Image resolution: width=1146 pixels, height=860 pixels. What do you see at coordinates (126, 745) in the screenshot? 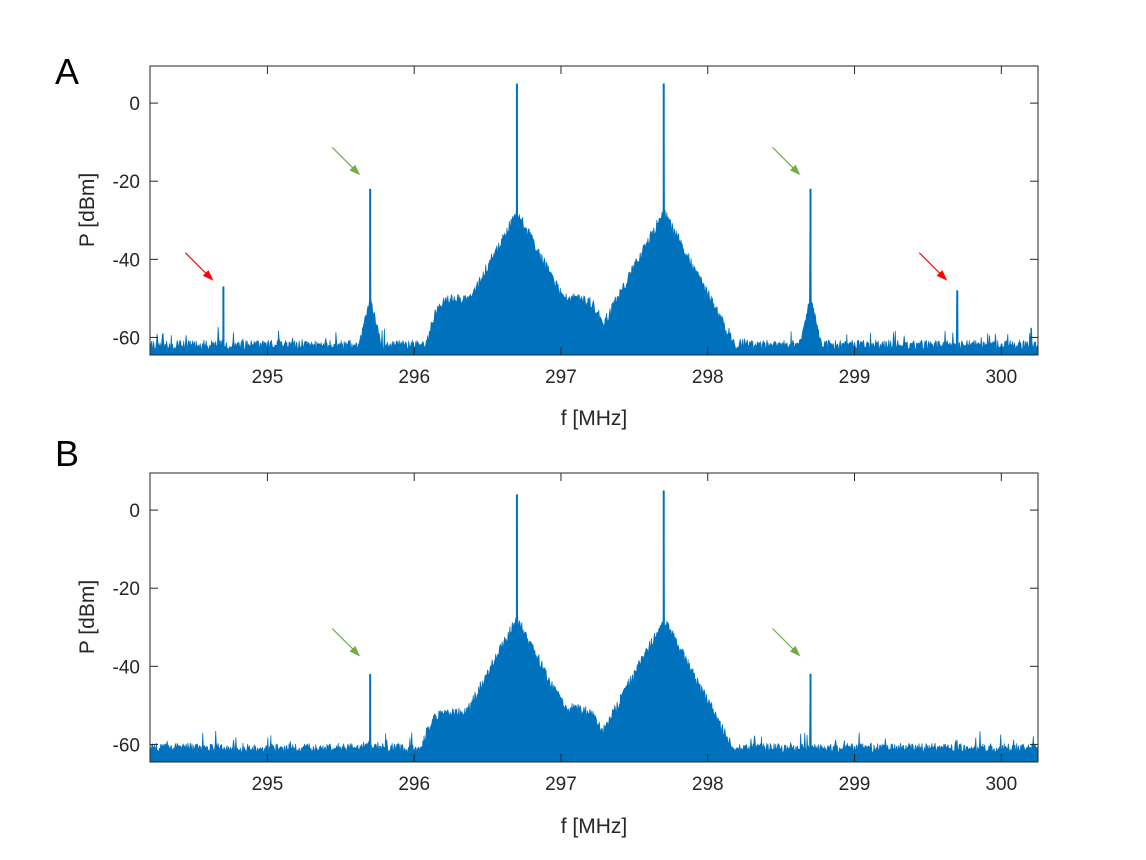
I see `panel-b-y-tick-label-0: -60` at bounding box center [126, 745].